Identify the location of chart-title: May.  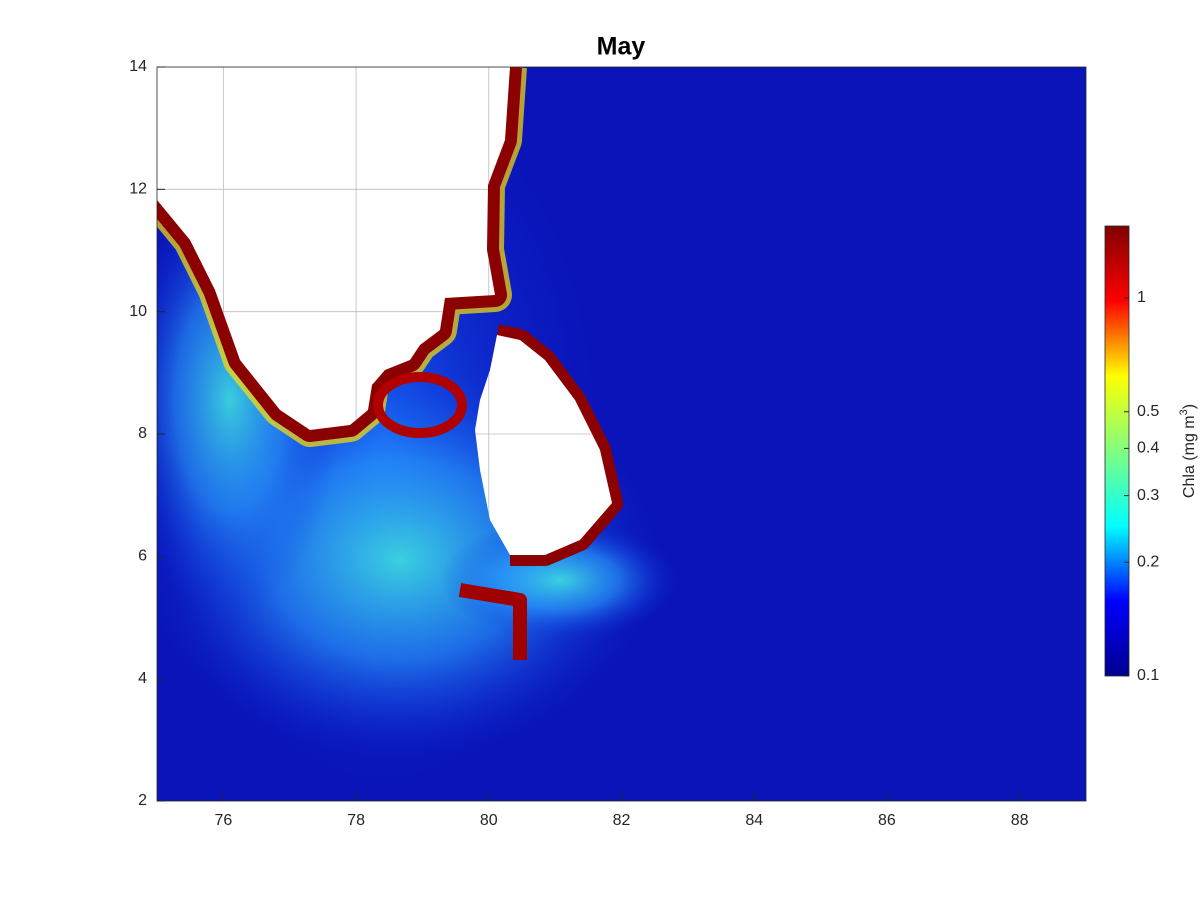
(621, 47).